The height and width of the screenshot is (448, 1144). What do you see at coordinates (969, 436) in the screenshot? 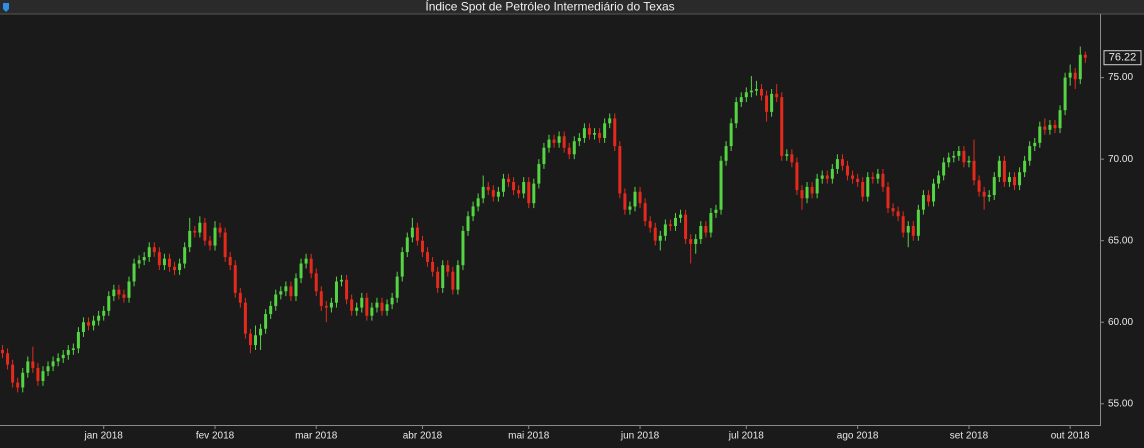
I see `x-tick-label: set 2018` at bounding box center [969, 436].